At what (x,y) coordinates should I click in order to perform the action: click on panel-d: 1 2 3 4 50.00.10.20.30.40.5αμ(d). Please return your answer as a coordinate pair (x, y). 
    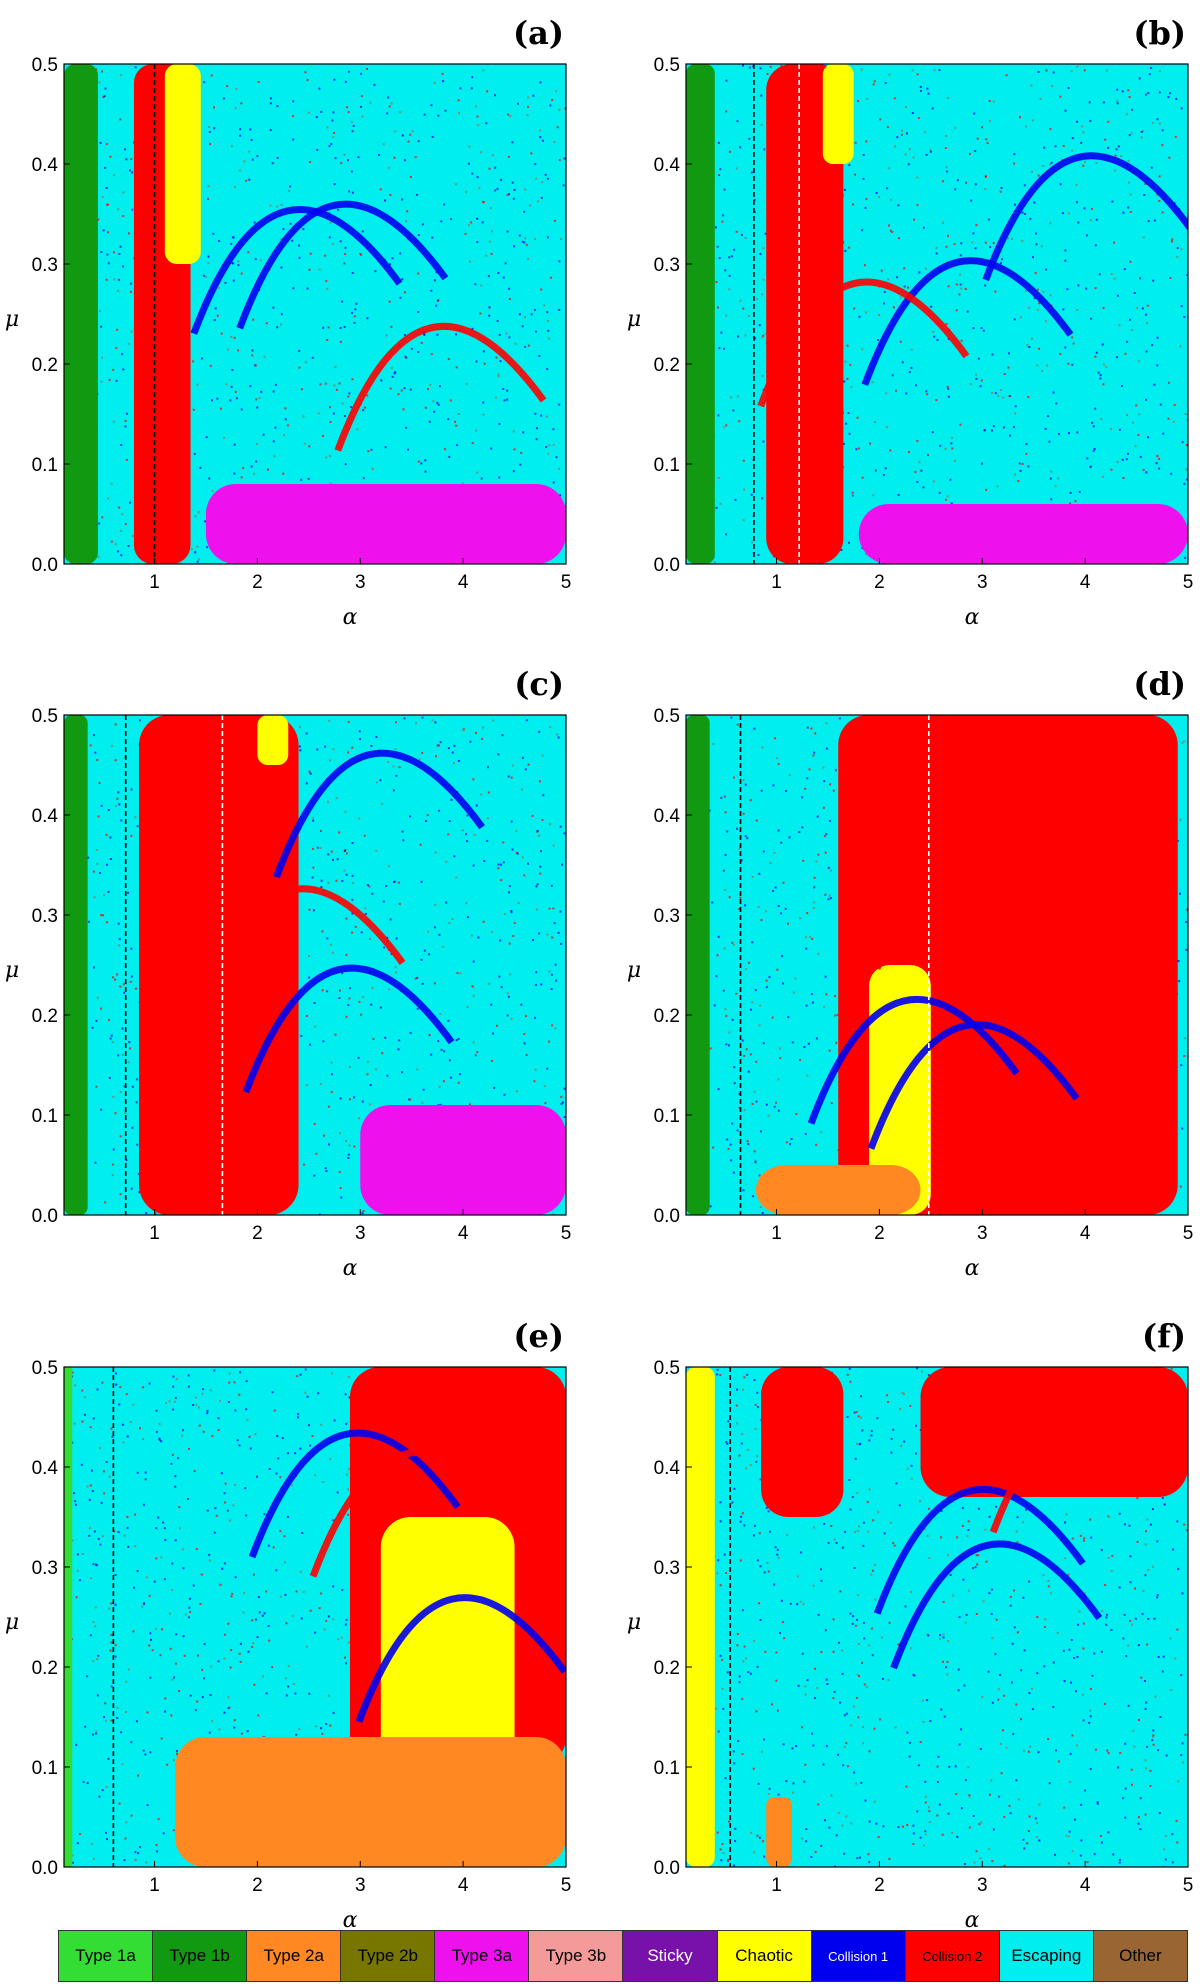
    Looking at the image, I should click on (910, 973).